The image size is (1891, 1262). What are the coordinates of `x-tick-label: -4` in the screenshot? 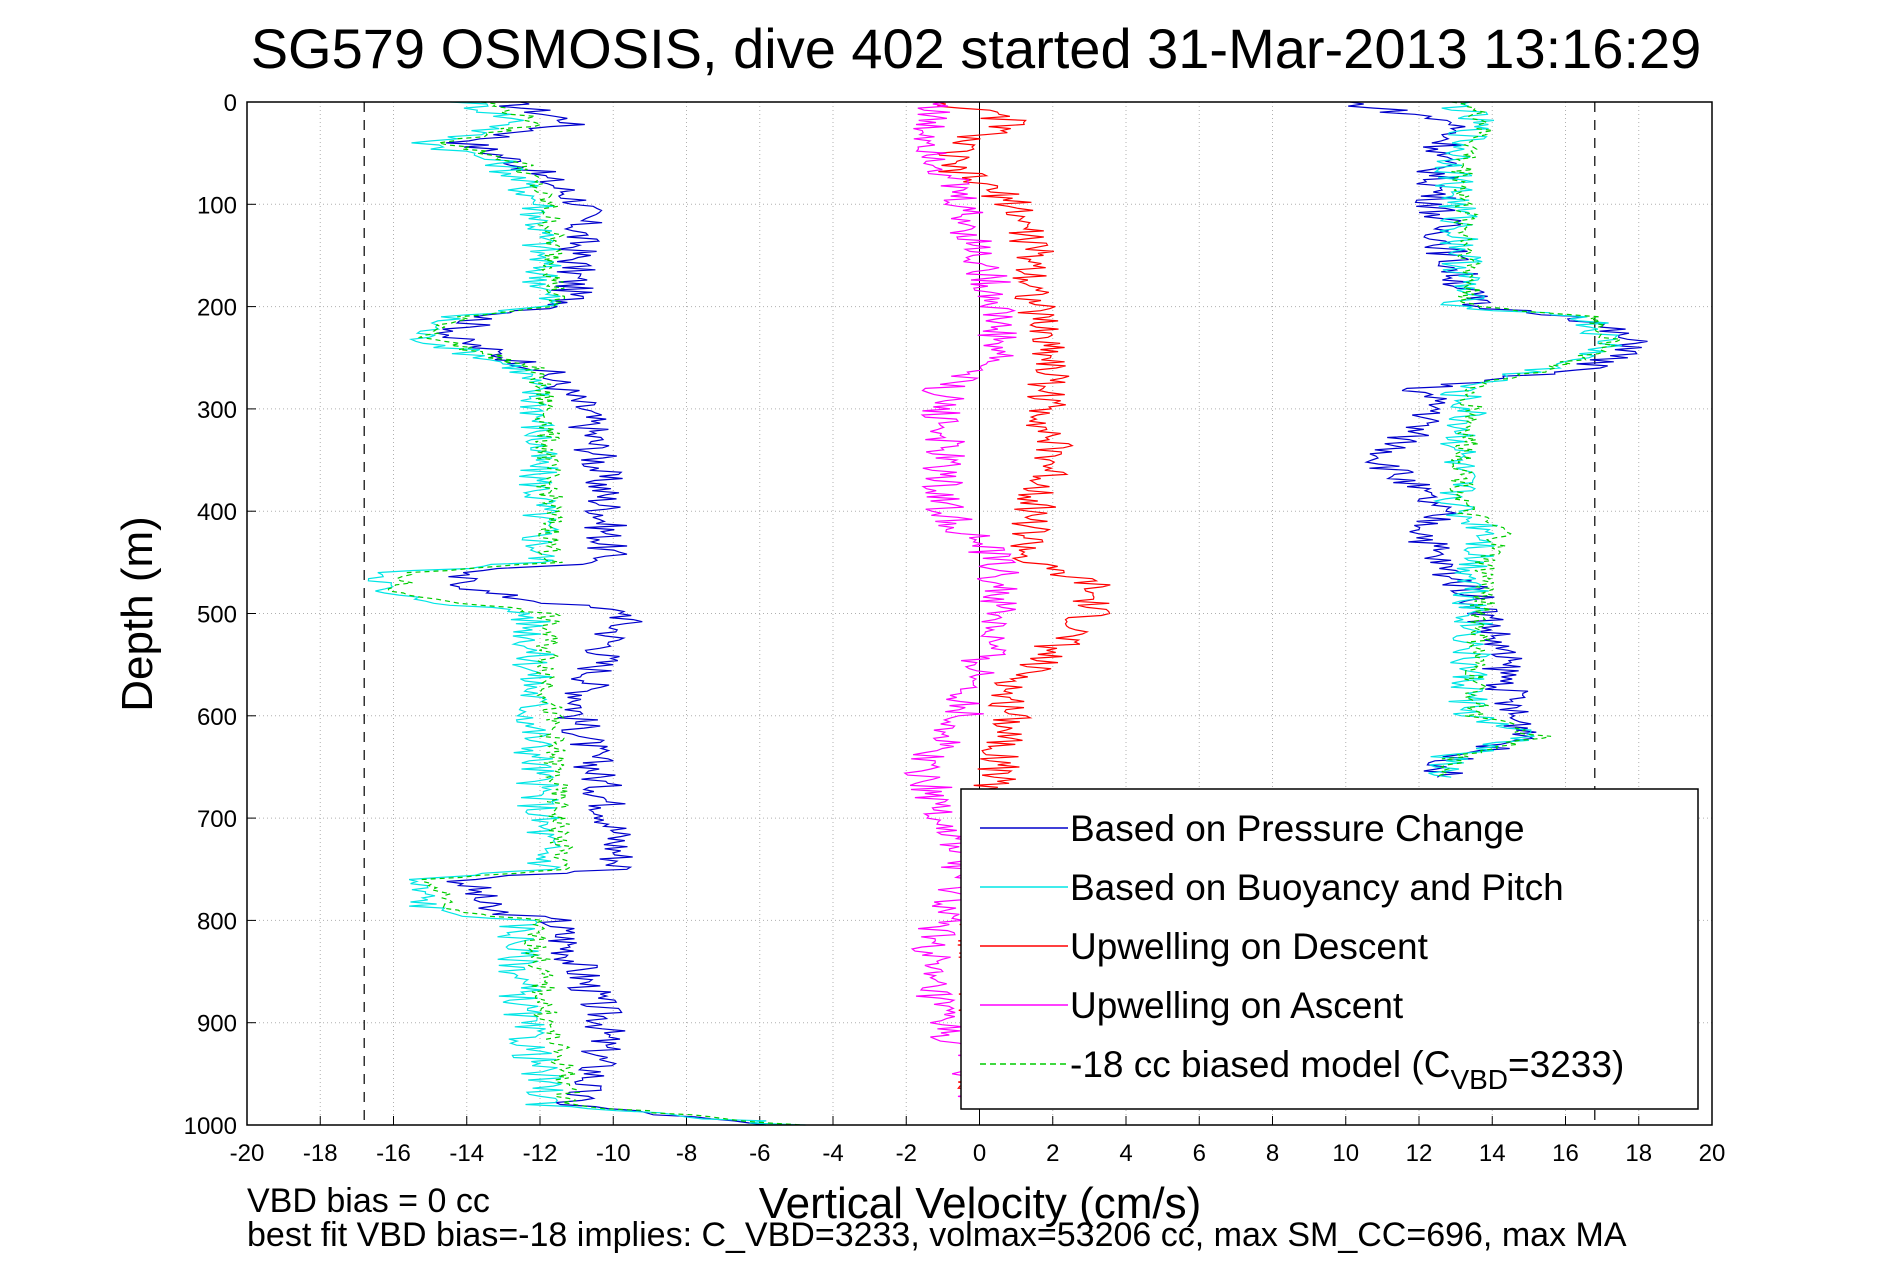 It's located at (832, 1153).